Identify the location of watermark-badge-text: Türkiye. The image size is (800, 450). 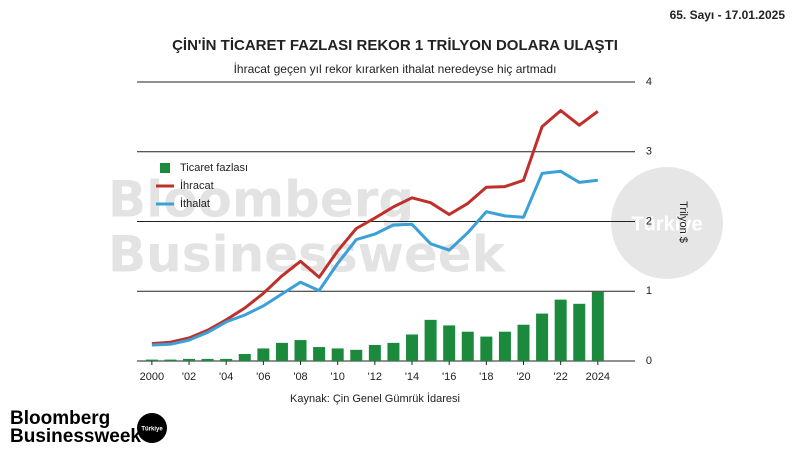
(666, 224).